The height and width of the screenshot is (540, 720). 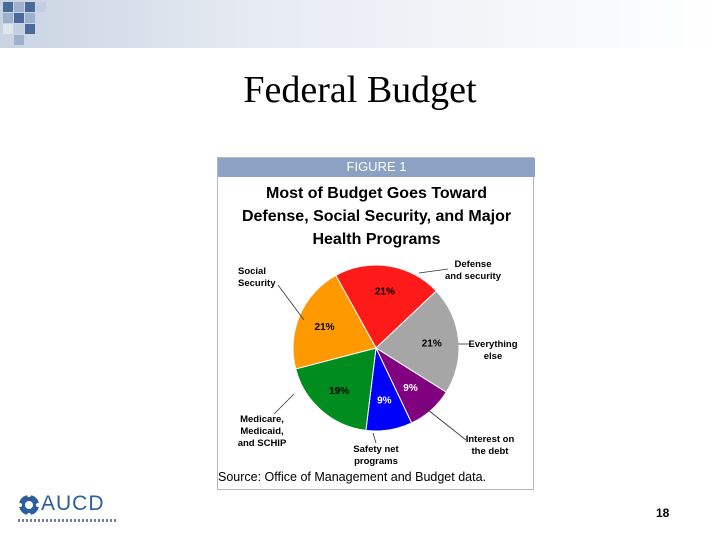 I want to click on slice-category-label: Medicaid,, so click(x=261, y=431).